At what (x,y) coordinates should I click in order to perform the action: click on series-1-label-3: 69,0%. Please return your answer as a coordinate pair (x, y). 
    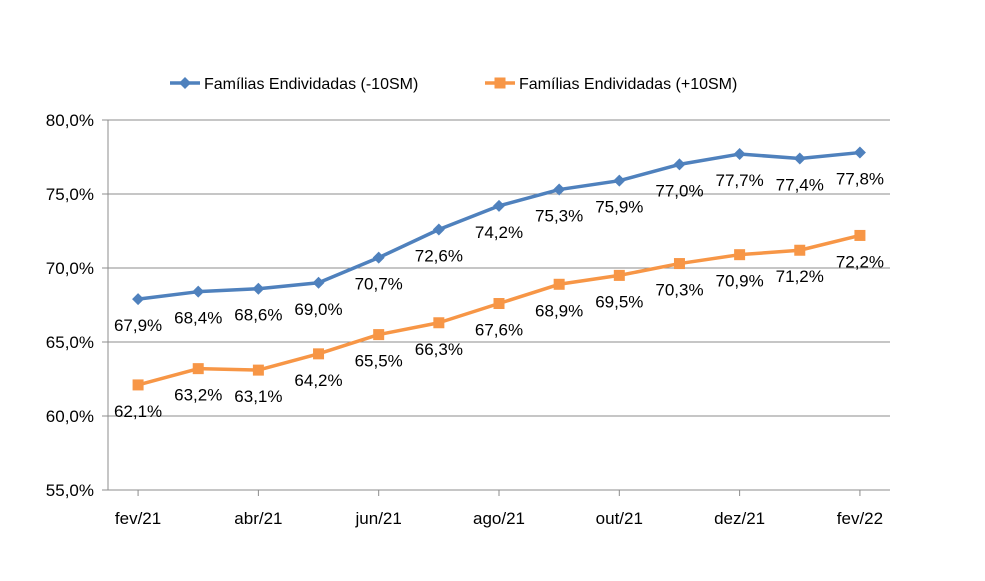
    Looking at the image, I should click on (318, 309).